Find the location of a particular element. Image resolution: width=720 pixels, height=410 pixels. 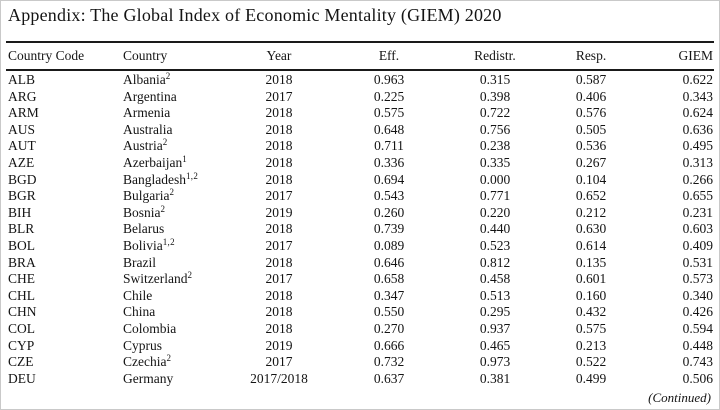

cell-redistr: 0.771 is located at coordinates (495, 196).